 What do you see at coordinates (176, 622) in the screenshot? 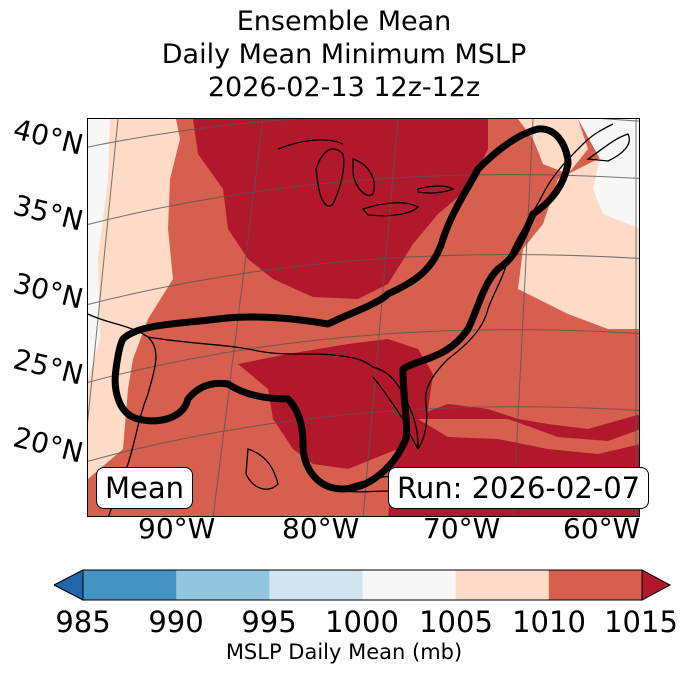
I see `colorbar-tick-990: 990` at bounding box center [176, 622].